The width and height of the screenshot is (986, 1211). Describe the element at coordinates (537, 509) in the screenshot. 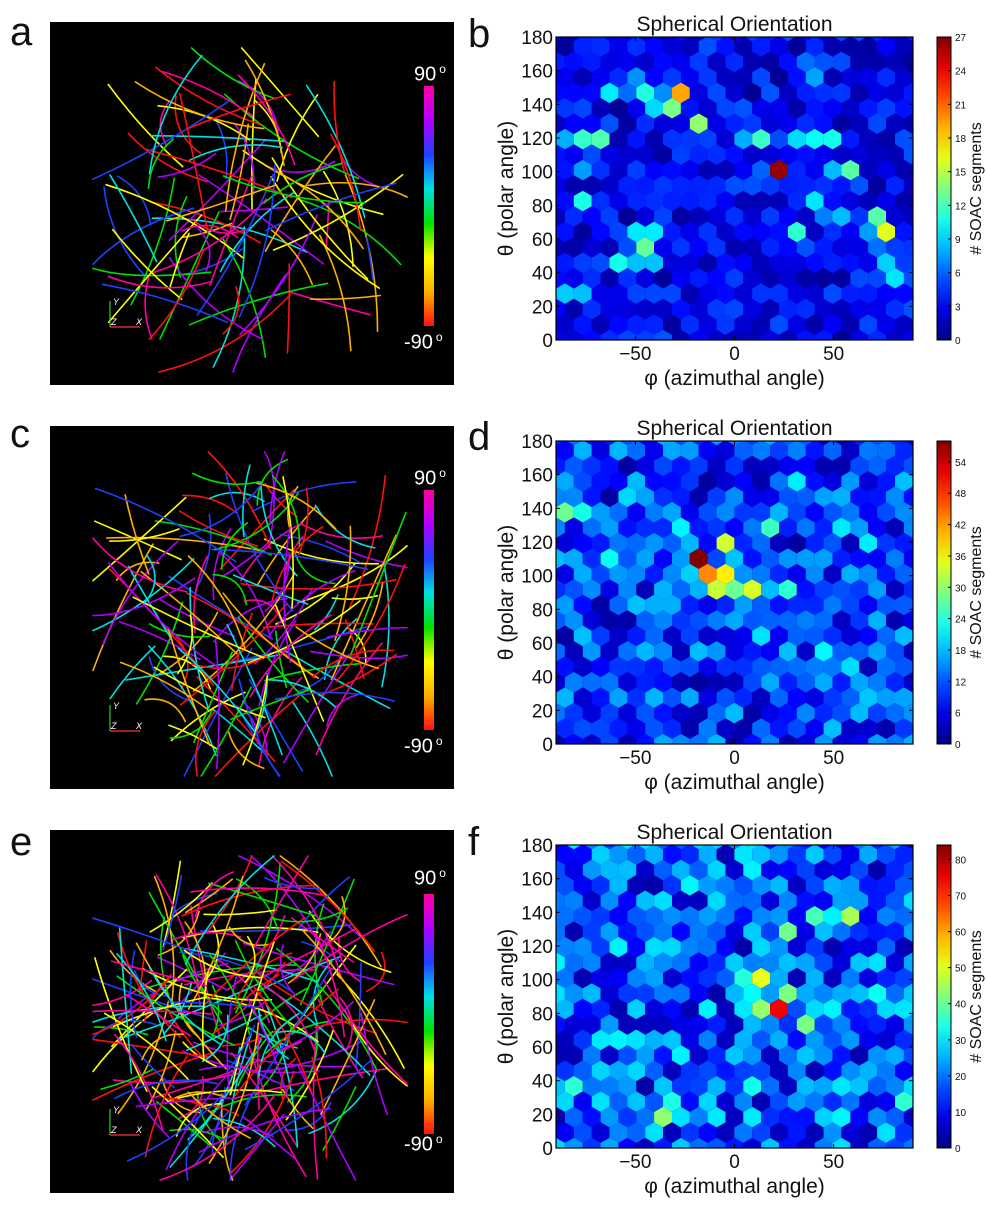

I see `y-tick-label: 140` at that location.